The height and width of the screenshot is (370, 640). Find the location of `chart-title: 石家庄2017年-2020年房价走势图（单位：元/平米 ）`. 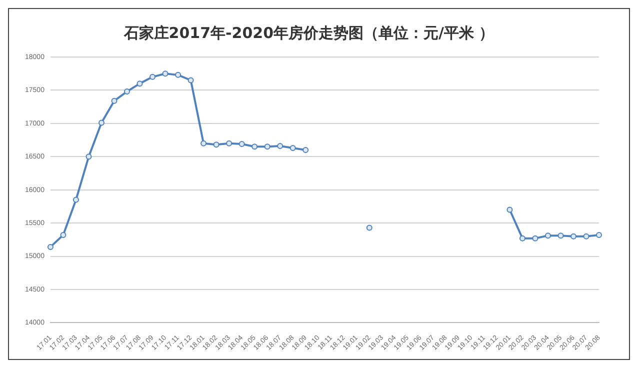

chart-title: 石家庄2017年-2020年房价走势图（单位：元/平米 ） is located at coordinates (308, 33).